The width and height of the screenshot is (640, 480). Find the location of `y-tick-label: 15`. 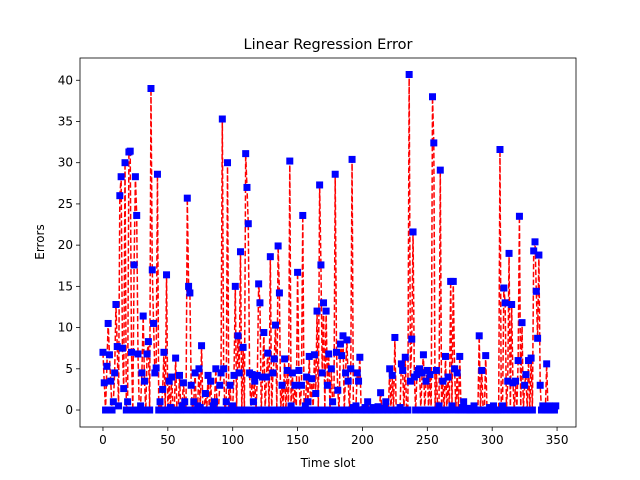

y-tick-label: 15 is located at coordinates (65, 286).